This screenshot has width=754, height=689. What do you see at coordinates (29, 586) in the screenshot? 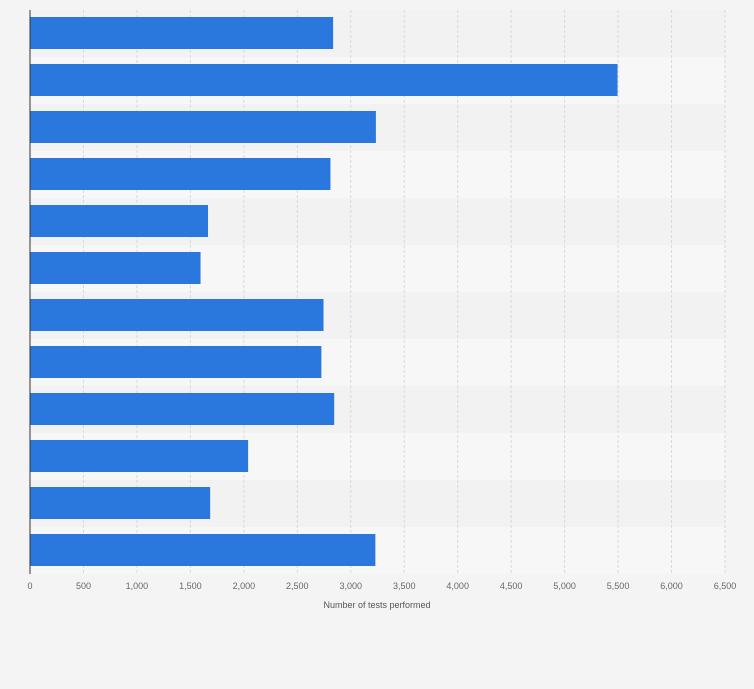
I see `x-tick-label: 0` at bounding box center [29, 586].